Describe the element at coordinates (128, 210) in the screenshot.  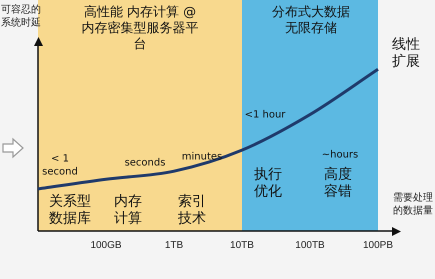
I see `annotation: 内存计算` at that location.